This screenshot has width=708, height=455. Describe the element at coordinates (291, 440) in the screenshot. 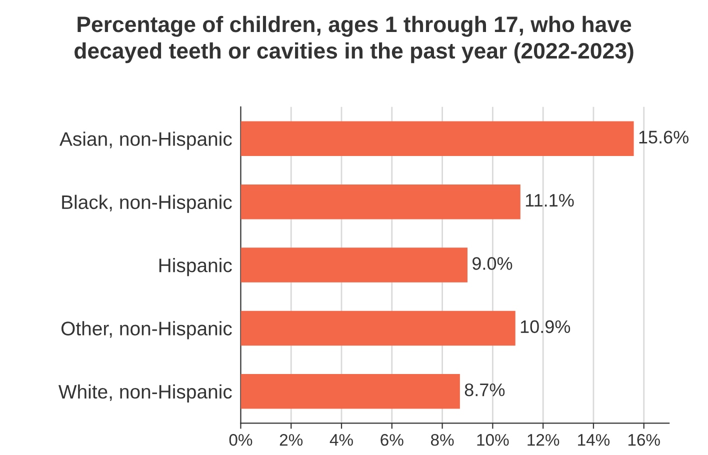

I see `x-tick-label: 2%` at that location.